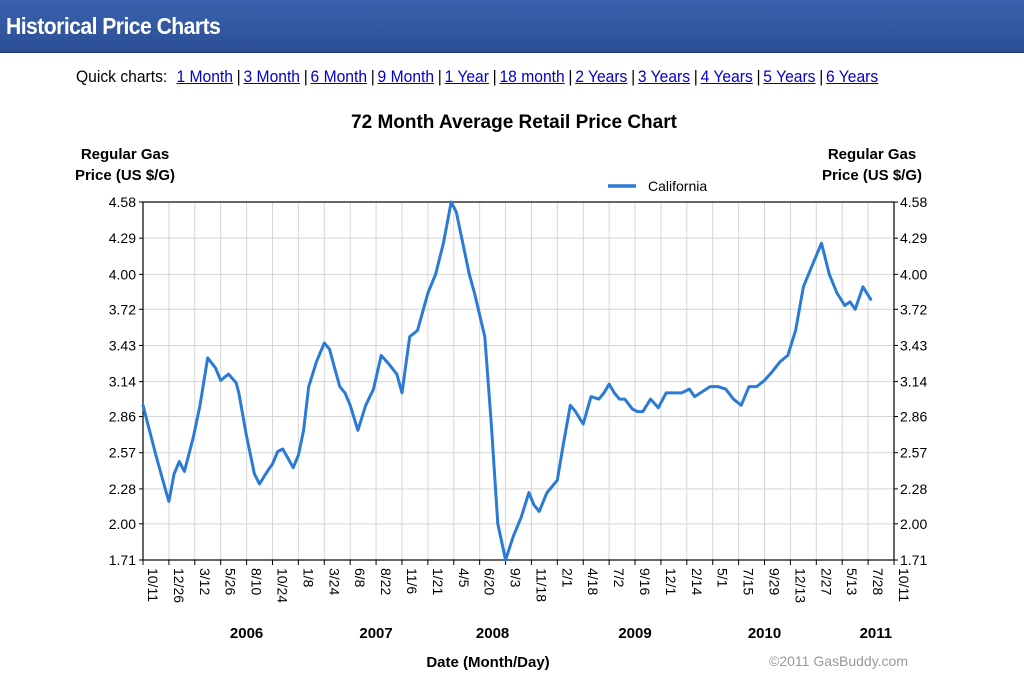 The width and height of the screenshot is (1024, 700). Describe the element at coordinates (406, 76) in the screenshot. I see `quick-link-9-month: 9 Month` at that location.